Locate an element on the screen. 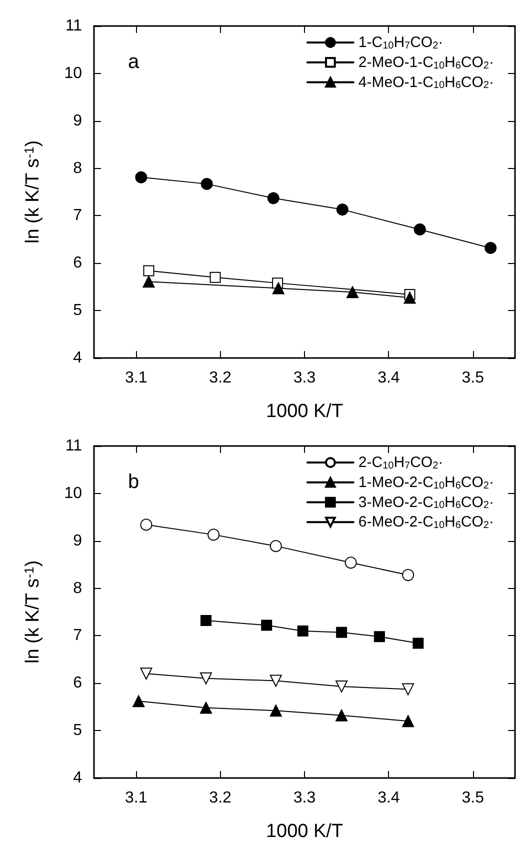 This screenshot has width=531, height=864. legend-label: 6-MeO-2-C10H6CO2· is located at coordinates (426, 522).